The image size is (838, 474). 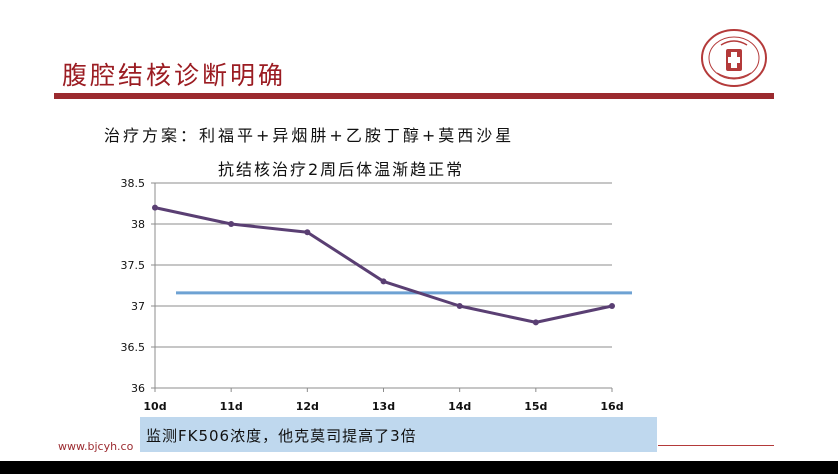 I want to click on y-tick-label: 36.5, so click(x=133, y=347).